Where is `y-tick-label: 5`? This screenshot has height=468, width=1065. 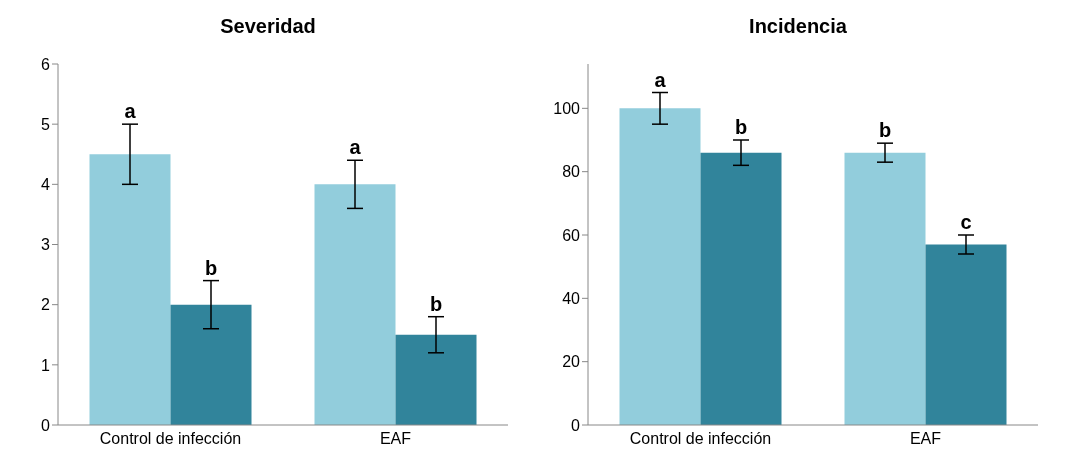
y-tick-label: 5 is located at coordinates (46, 124).